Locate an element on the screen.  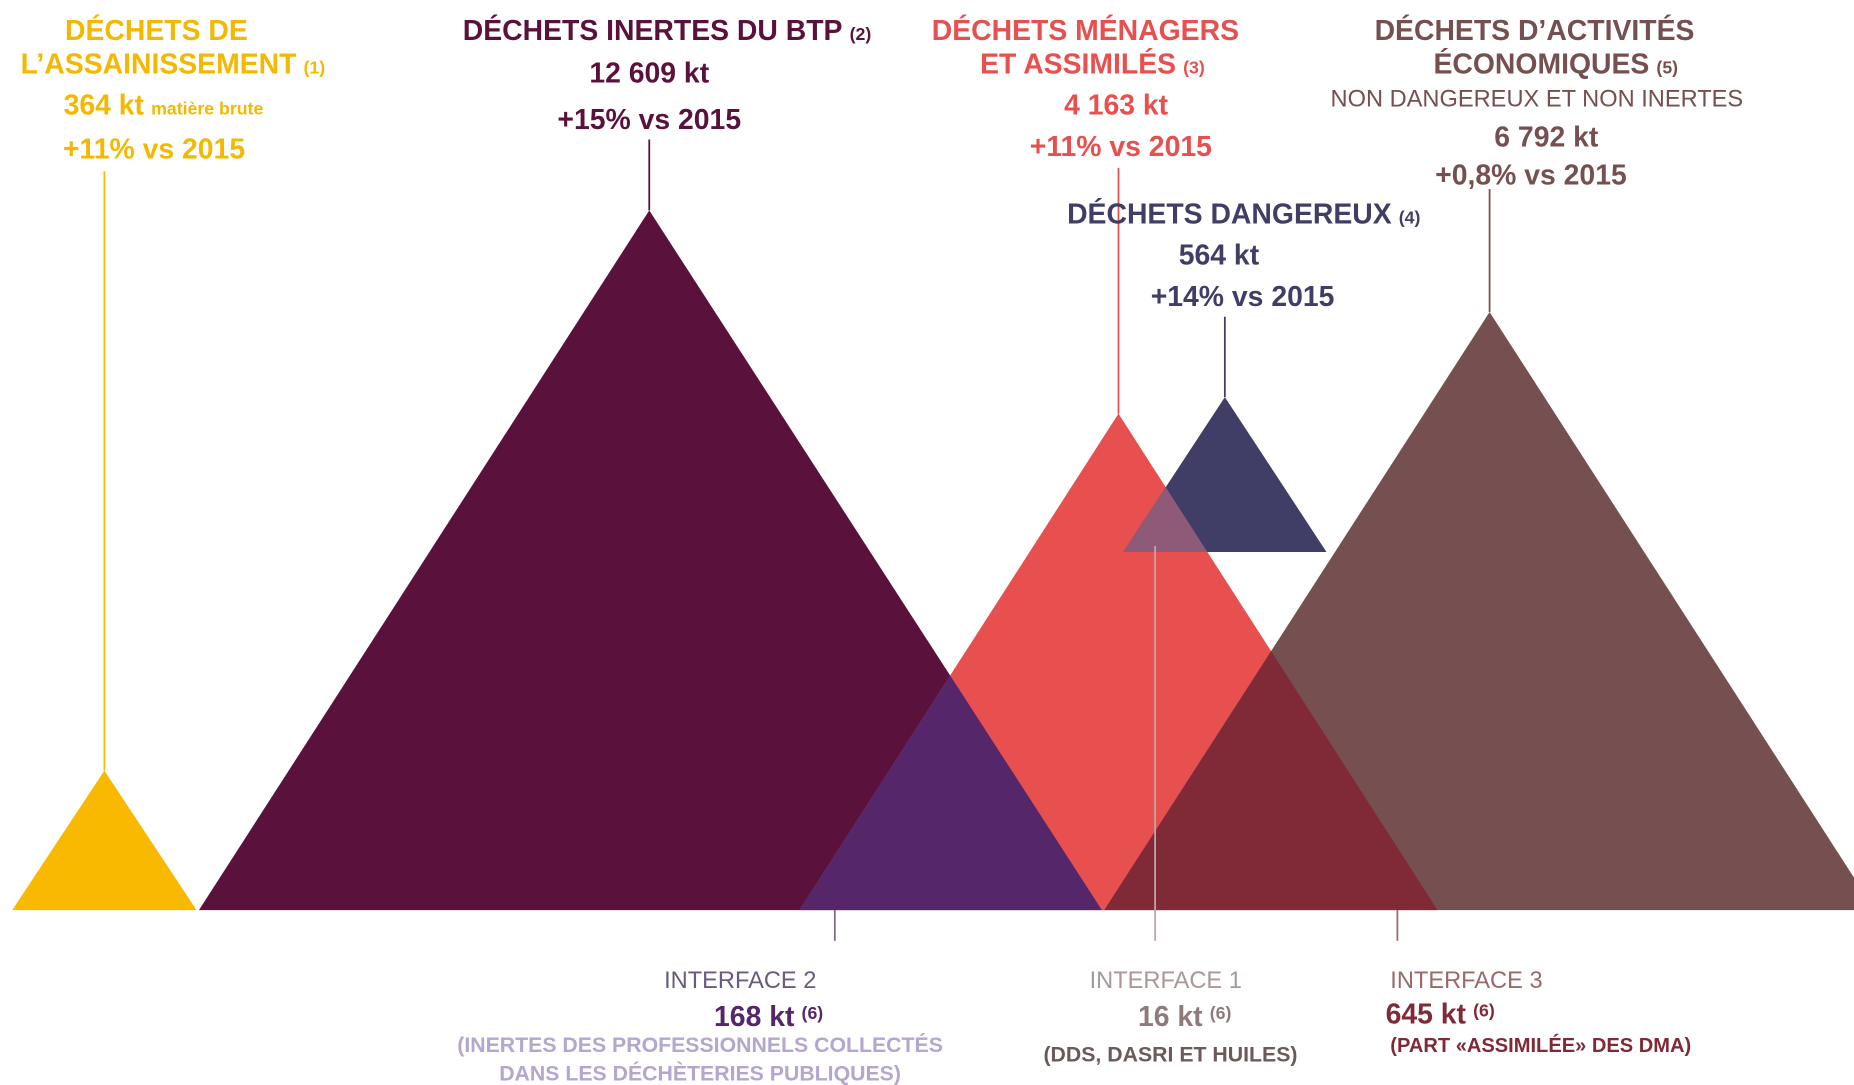
amount: 6 792 kt is located at coordinates (1546, 138).